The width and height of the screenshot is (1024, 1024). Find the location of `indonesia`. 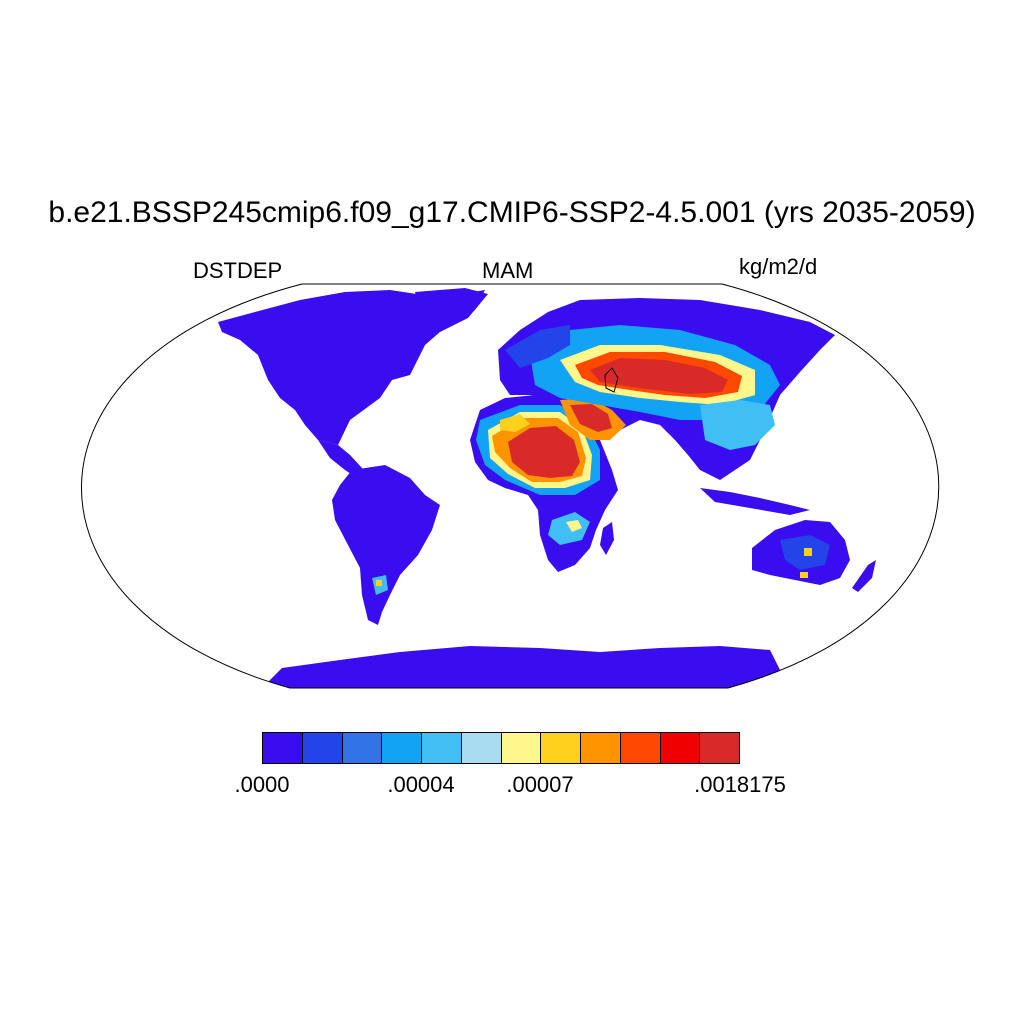

indonesia is located at coordinates (755, 501).